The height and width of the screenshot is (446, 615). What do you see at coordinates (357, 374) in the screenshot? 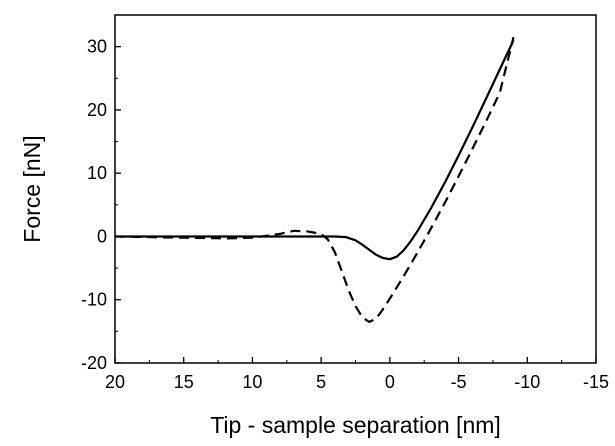
I see `x-axis-ticks: 20 15 10 5 0 -5 -10 -15` at bounding box center [357, 374].